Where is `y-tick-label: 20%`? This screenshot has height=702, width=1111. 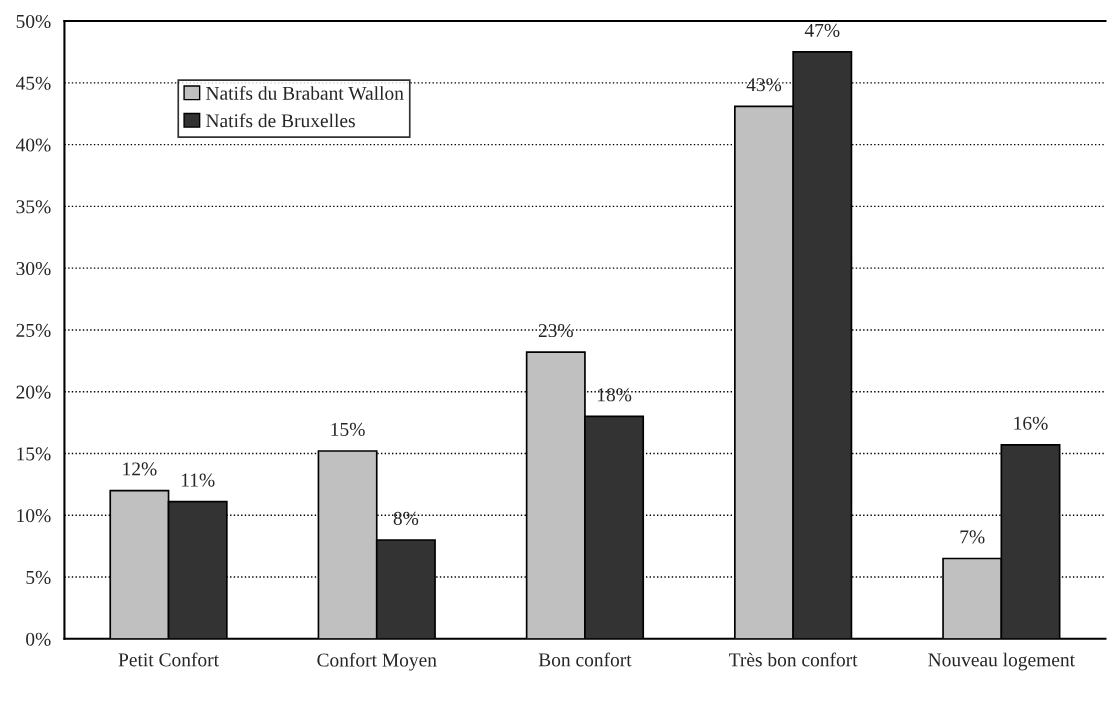 y-tick-label: 20% is located at coordinates (33, 392).